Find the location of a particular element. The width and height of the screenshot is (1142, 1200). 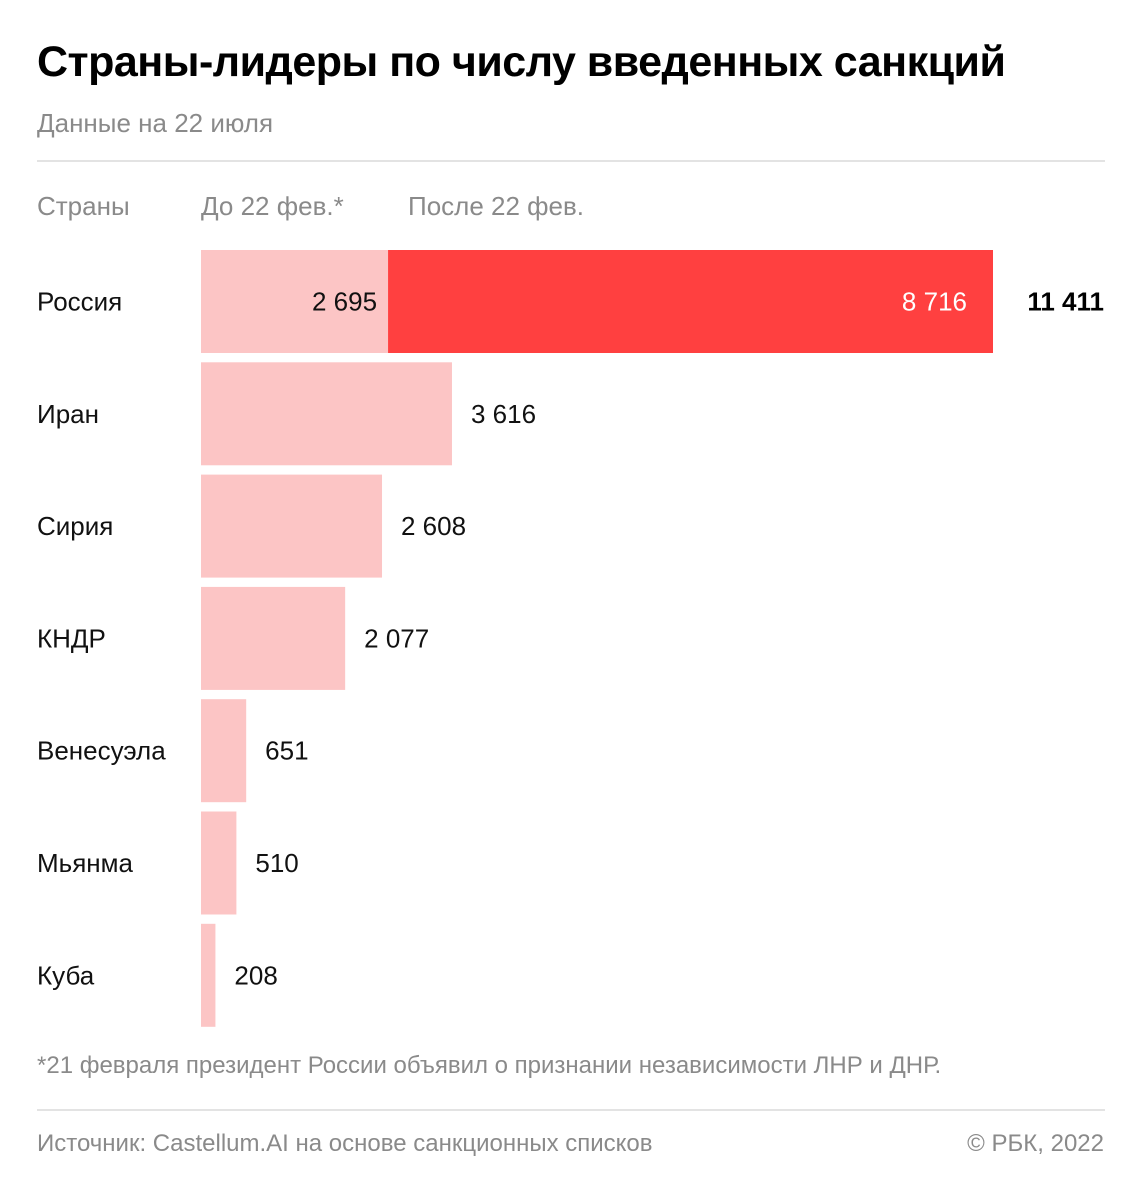

column-header-after: После 22 фев. is located at coordinates (496, 206).